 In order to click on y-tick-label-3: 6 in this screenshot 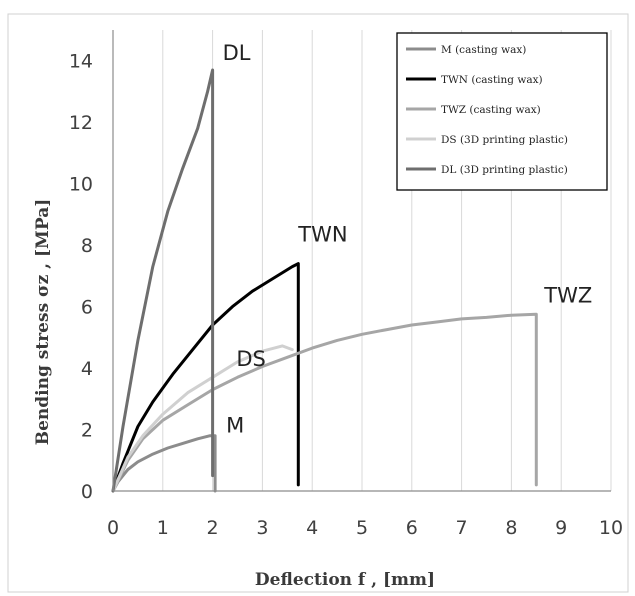, I will do `click(87, 308)`.